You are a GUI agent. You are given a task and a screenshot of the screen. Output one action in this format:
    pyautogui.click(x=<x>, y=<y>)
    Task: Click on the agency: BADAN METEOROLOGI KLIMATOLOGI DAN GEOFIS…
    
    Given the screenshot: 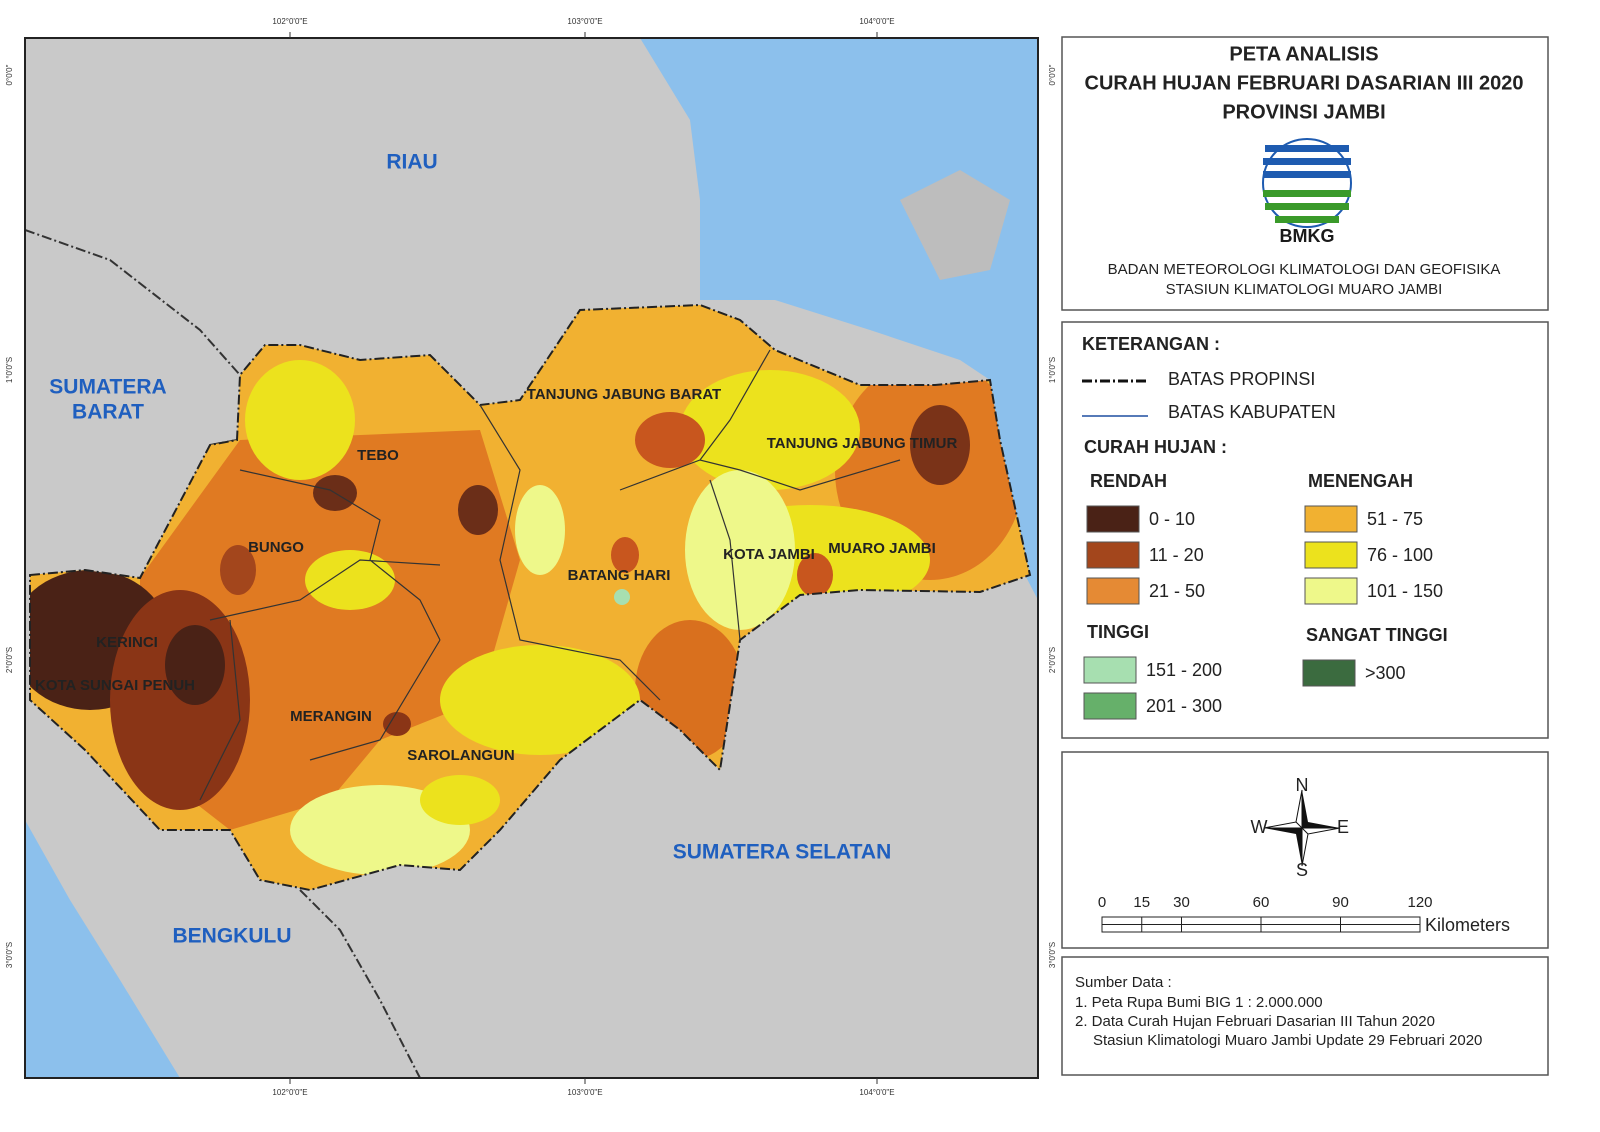 What is the action you would take?
    pyautogui.click(x=1304, y=269)
    